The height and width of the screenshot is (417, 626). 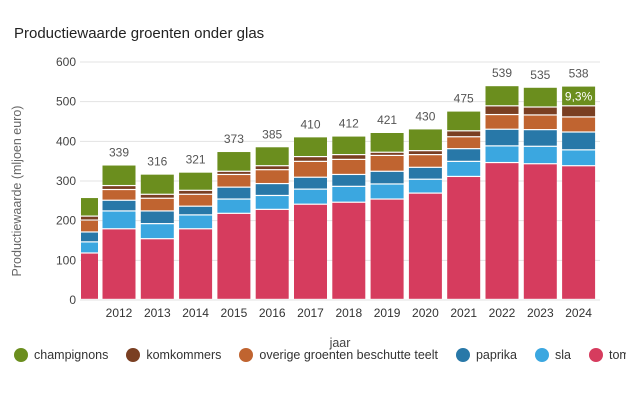 What do you see at coordinates (425, 313) in the screenshot?
I see `x-tick-label: 2020` at bounding box center [425, 313].